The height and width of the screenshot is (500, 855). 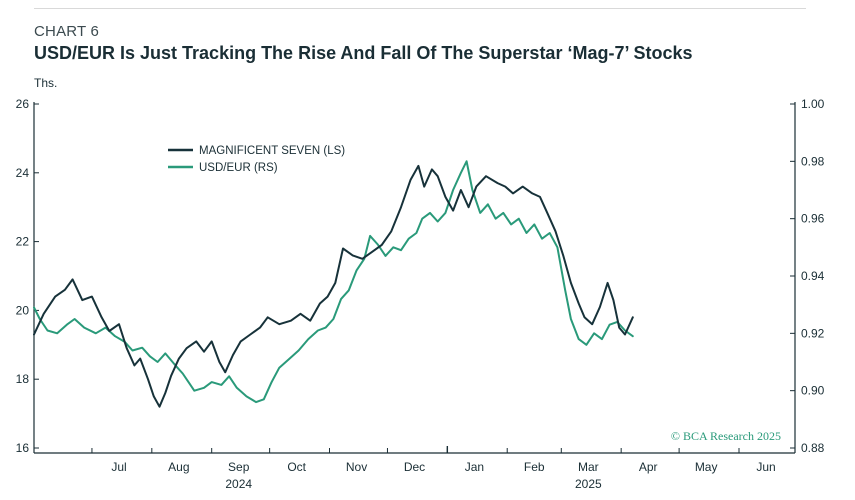 I want to click on right-tick-label: 0.90, so click(x=813, y=391).